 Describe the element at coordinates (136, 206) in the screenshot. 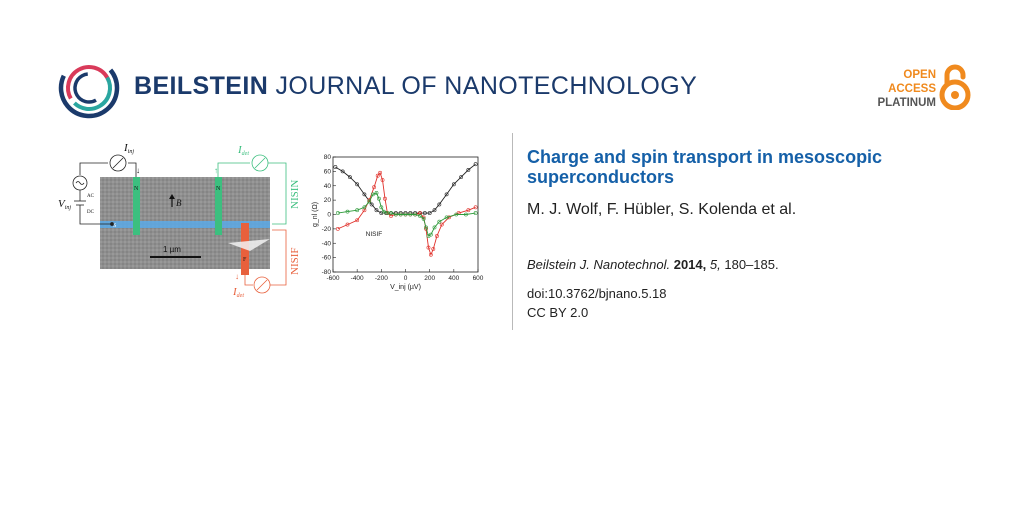

I see `normal-electrode-injector` at that location.